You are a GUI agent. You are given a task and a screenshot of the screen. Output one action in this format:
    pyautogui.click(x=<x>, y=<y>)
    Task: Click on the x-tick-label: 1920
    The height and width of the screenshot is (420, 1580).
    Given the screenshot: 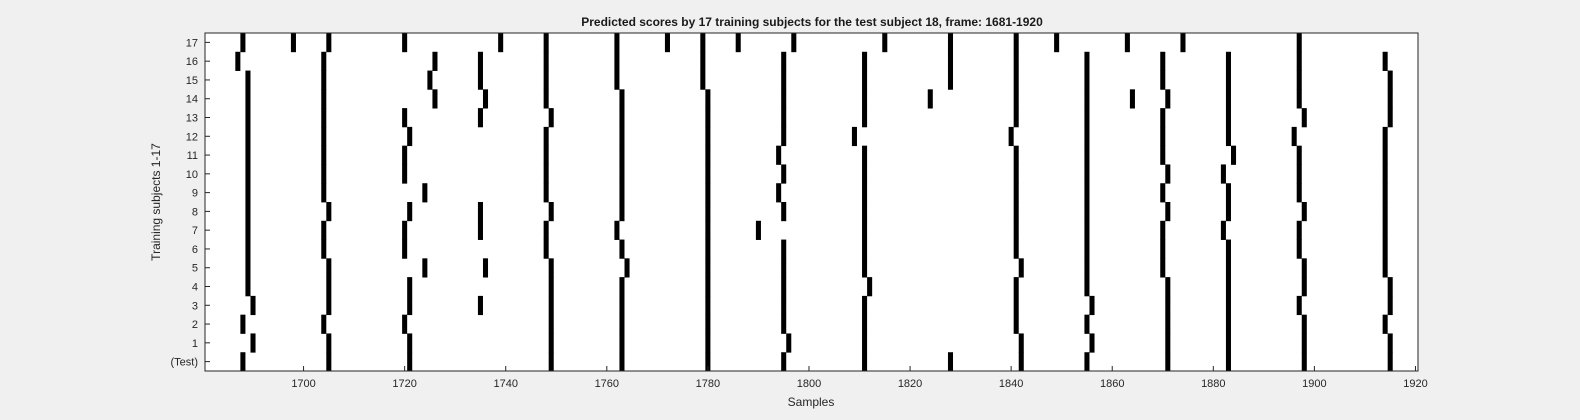 What is the action you would take?
    pyautogui.click(x=1415, y=384)
    